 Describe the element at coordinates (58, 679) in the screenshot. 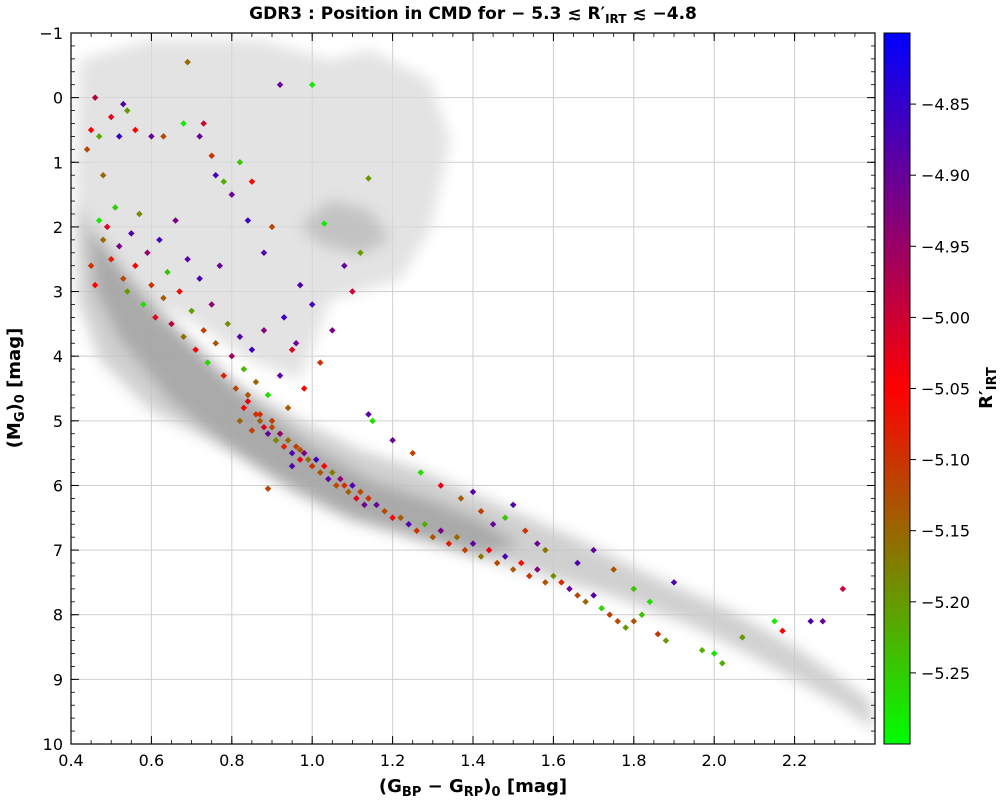

I see `y-tick-label: 9` at that location.